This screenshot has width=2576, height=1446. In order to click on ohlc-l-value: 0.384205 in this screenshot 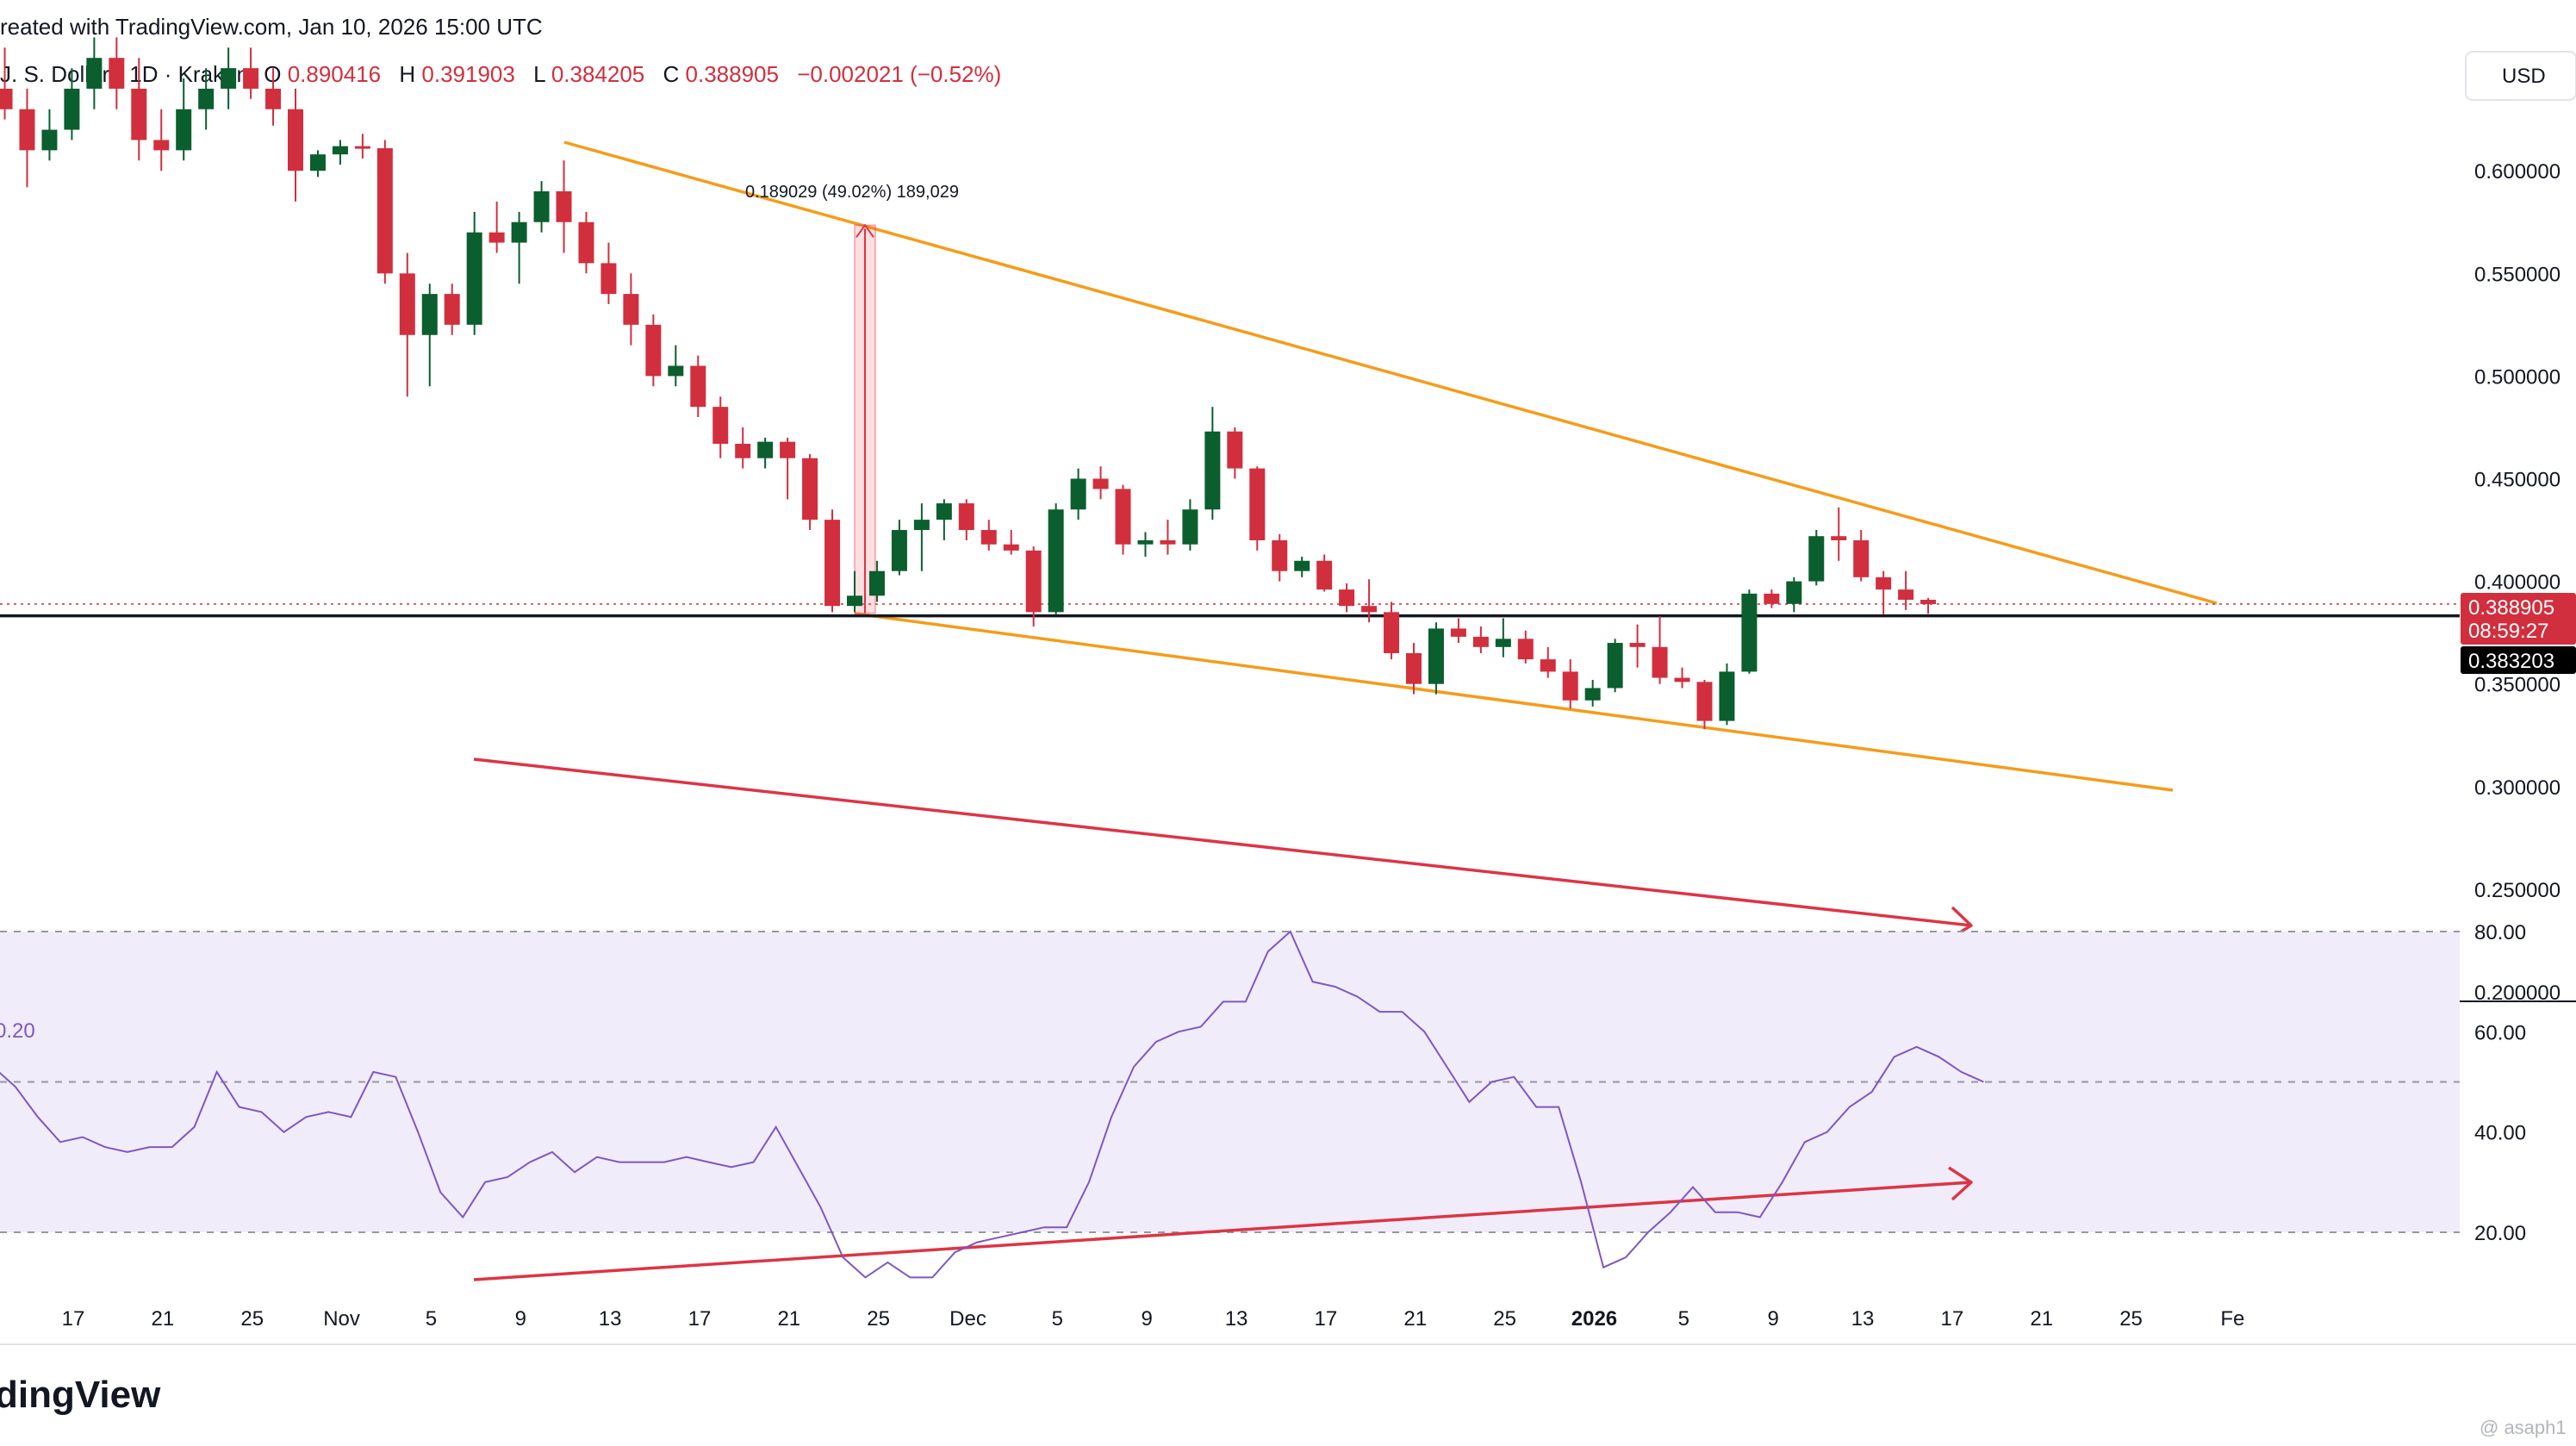, I will do `click(598, 74)`.